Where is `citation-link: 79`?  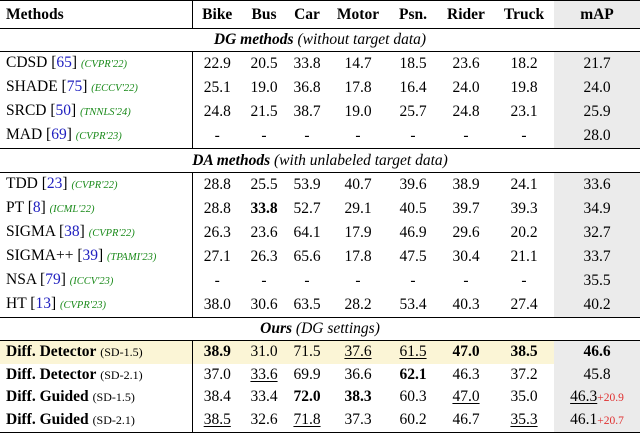
citation-link: 79 is located at coordinates (53, 279).